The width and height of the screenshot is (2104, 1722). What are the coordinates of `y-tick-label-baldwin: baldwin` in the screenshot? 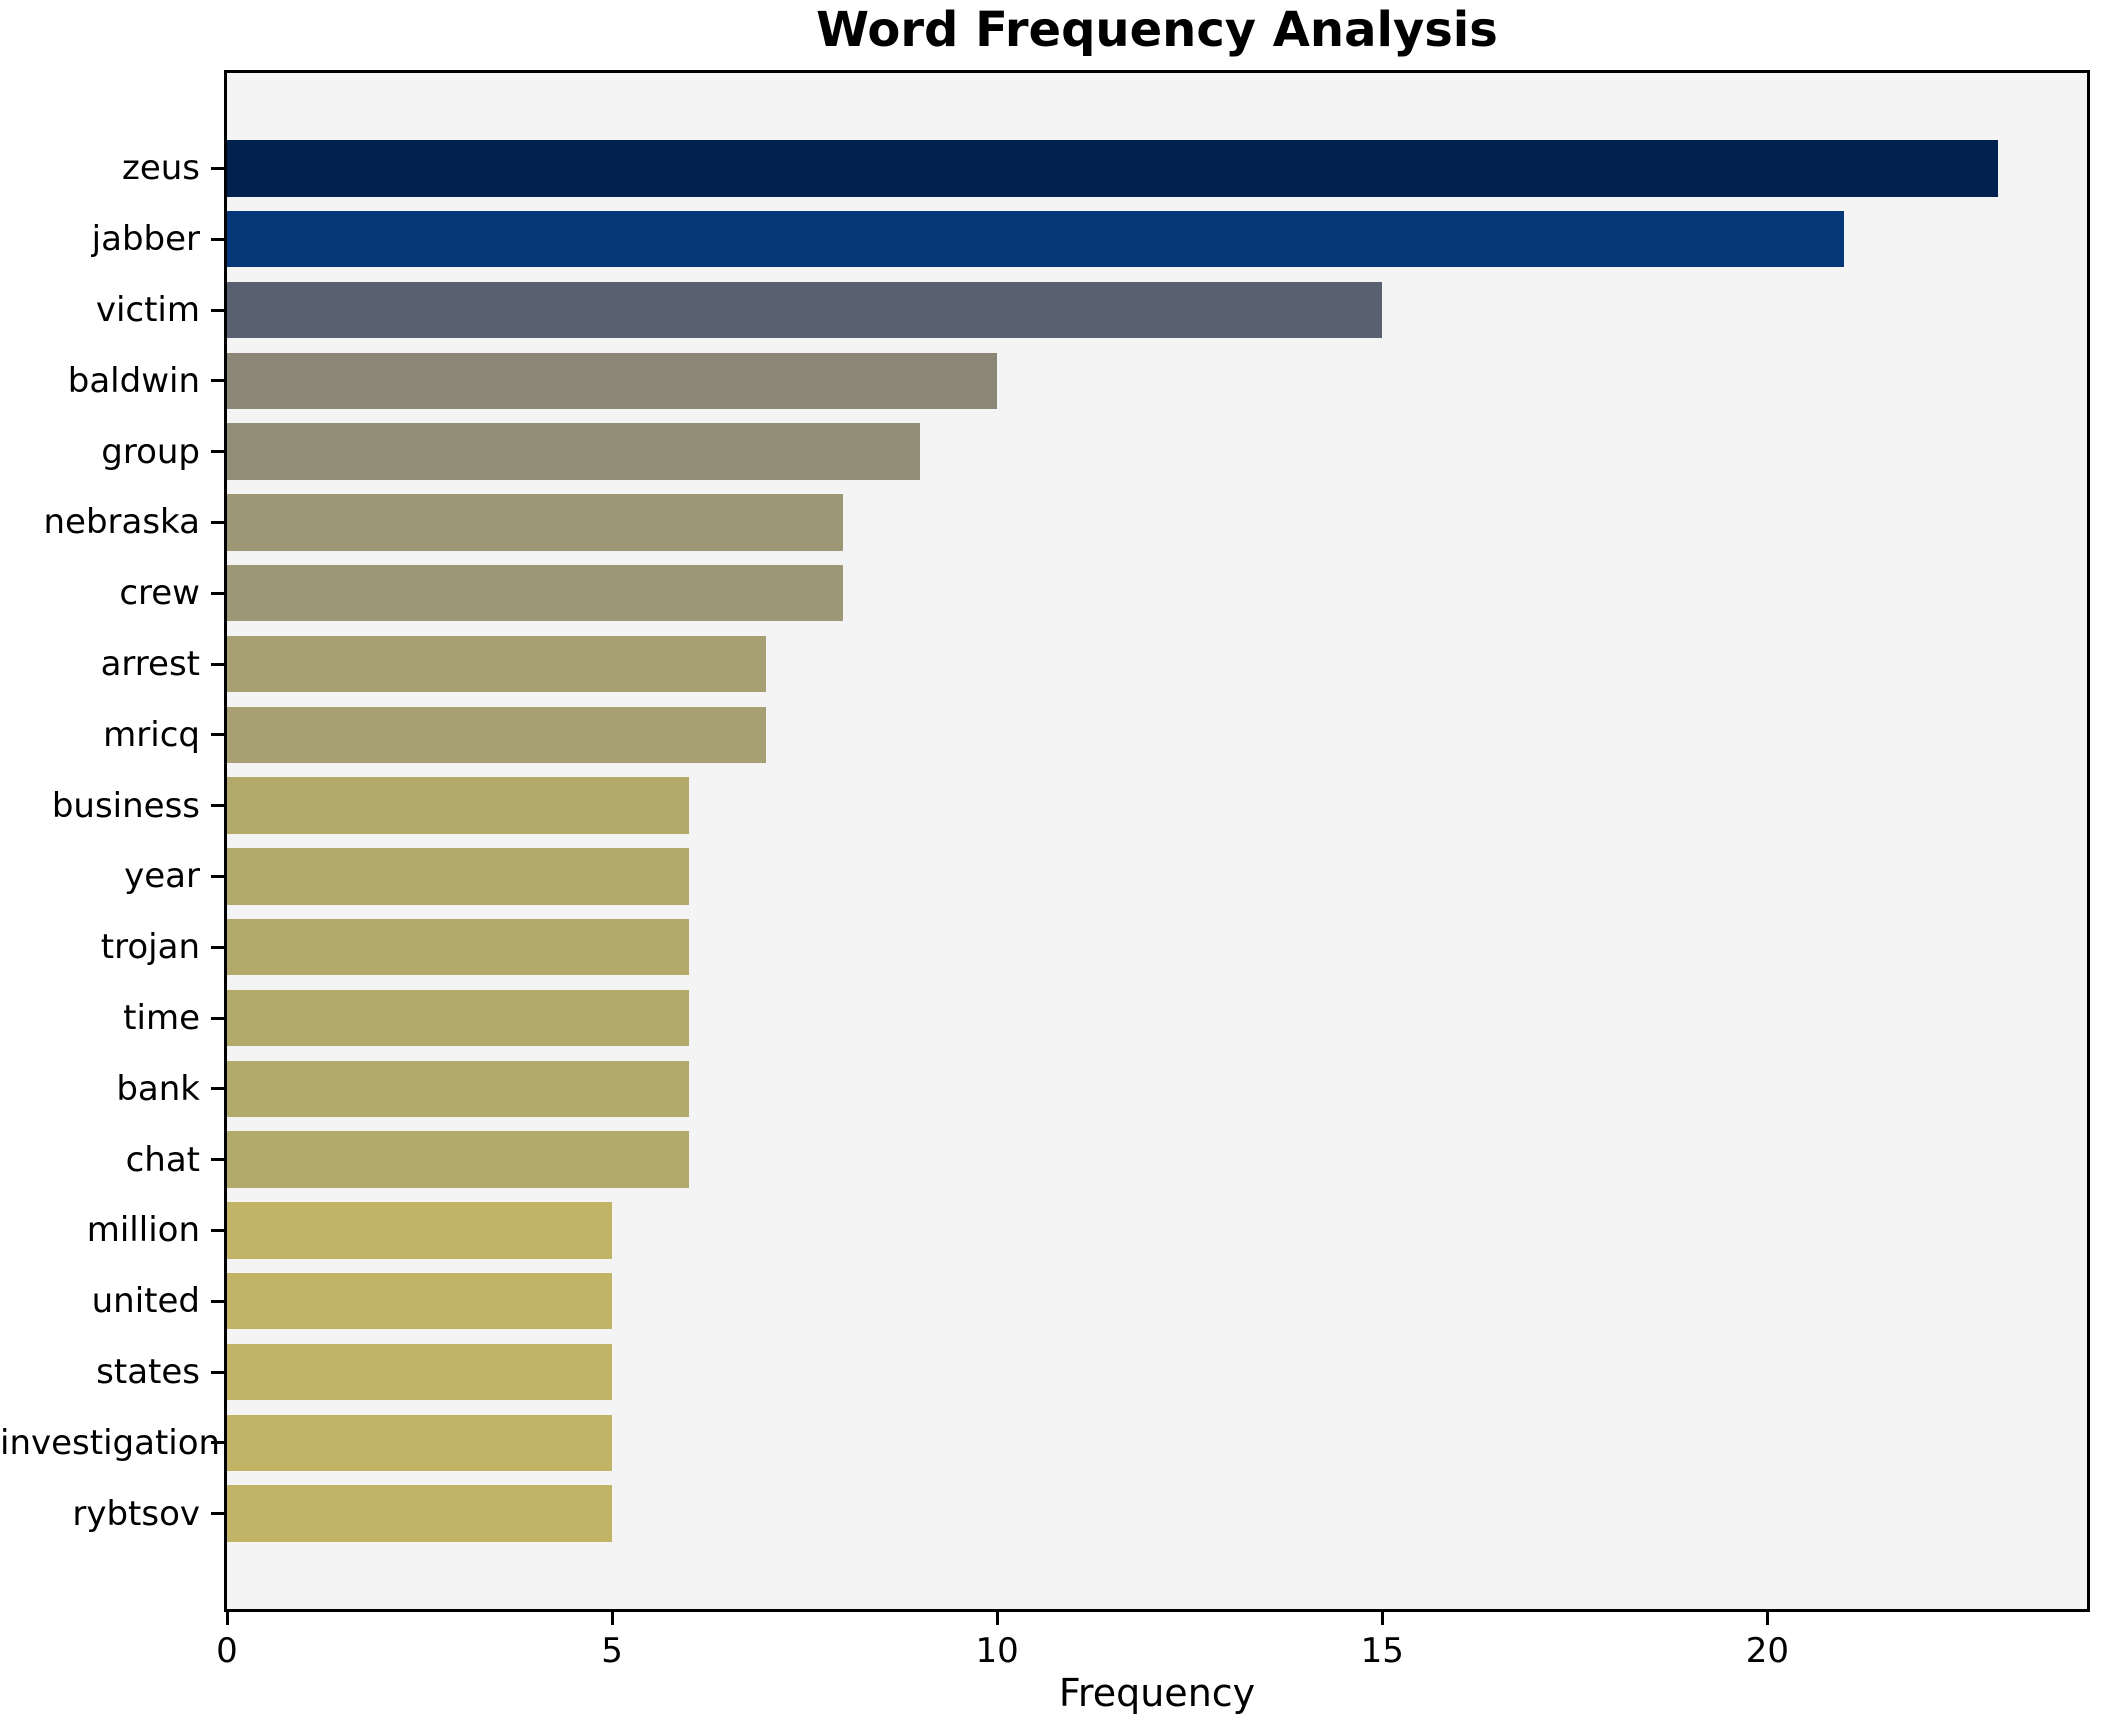 It's located at (133, 380).